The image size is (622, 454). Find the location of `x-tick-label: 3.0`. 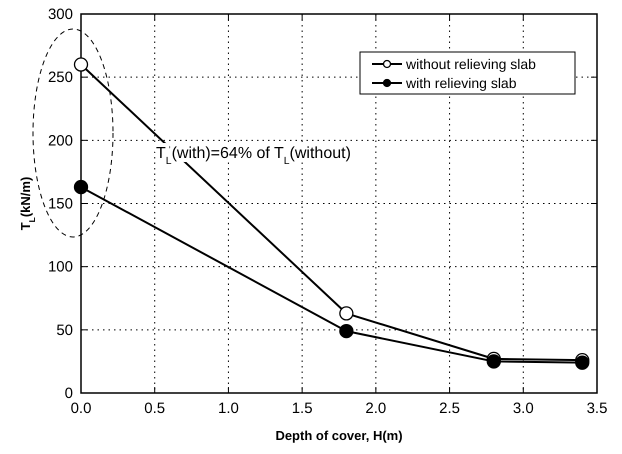

x-tick-label: 3.0 is located at coordinates (523, 408).